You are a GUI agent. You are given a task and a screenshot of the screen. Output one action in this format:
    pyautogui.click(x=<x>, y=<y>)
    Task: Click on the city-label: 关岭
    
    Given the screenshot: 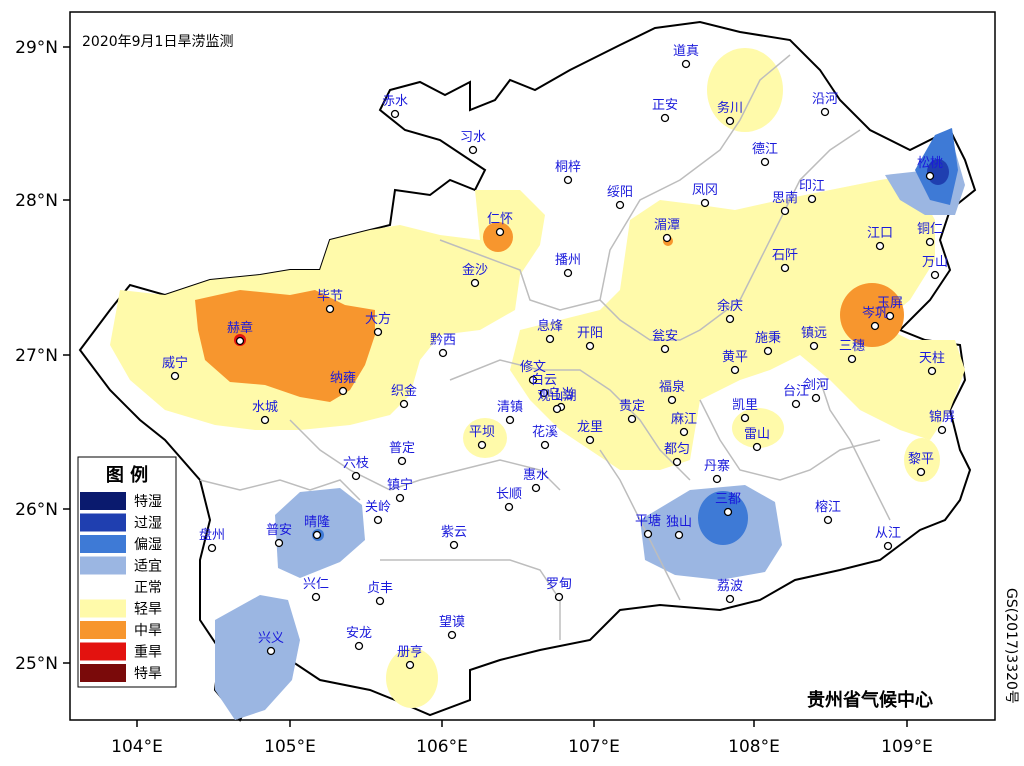 What is the action you would take?
    pyautogui.click(x=378, y=507)
    